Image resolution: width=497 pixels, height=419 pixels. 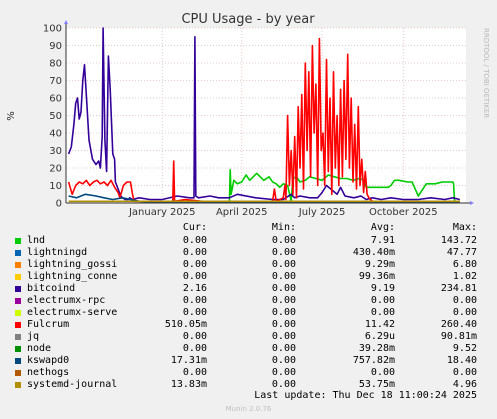 I want to click on legend-value-max: 18.40, so click(x=461, y=360).